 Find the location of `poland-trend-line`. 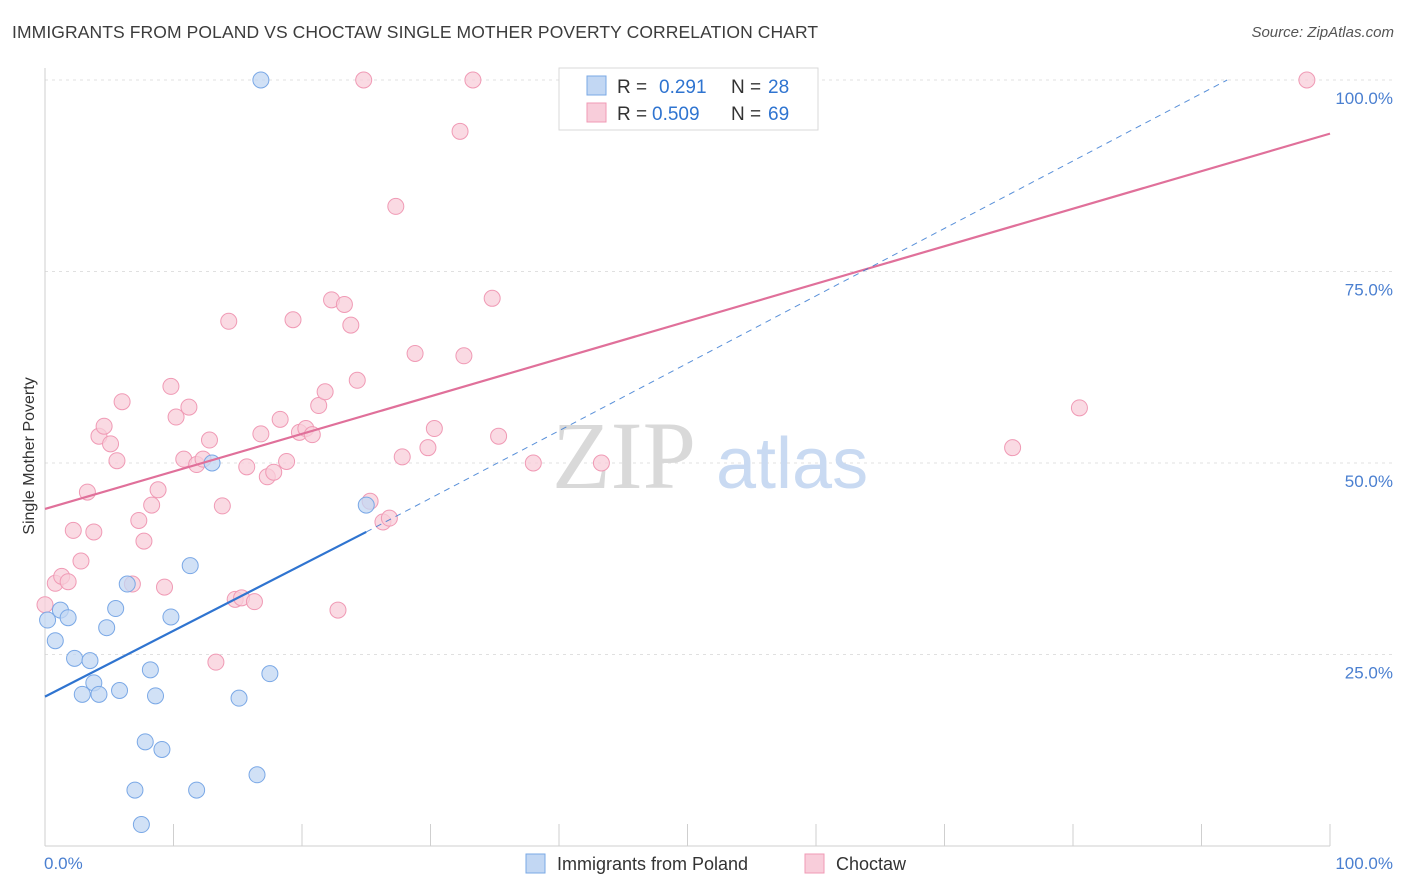

poland-trend-line is located at coordinates (205, 614).